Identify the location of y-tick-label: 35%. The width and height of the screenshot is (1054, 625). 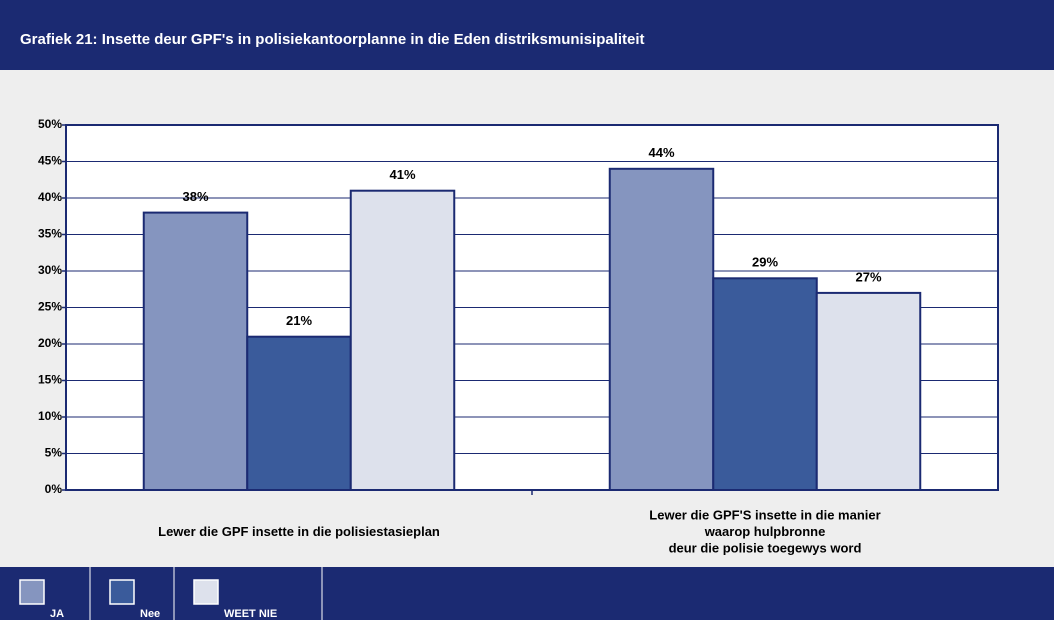
(50, 234).